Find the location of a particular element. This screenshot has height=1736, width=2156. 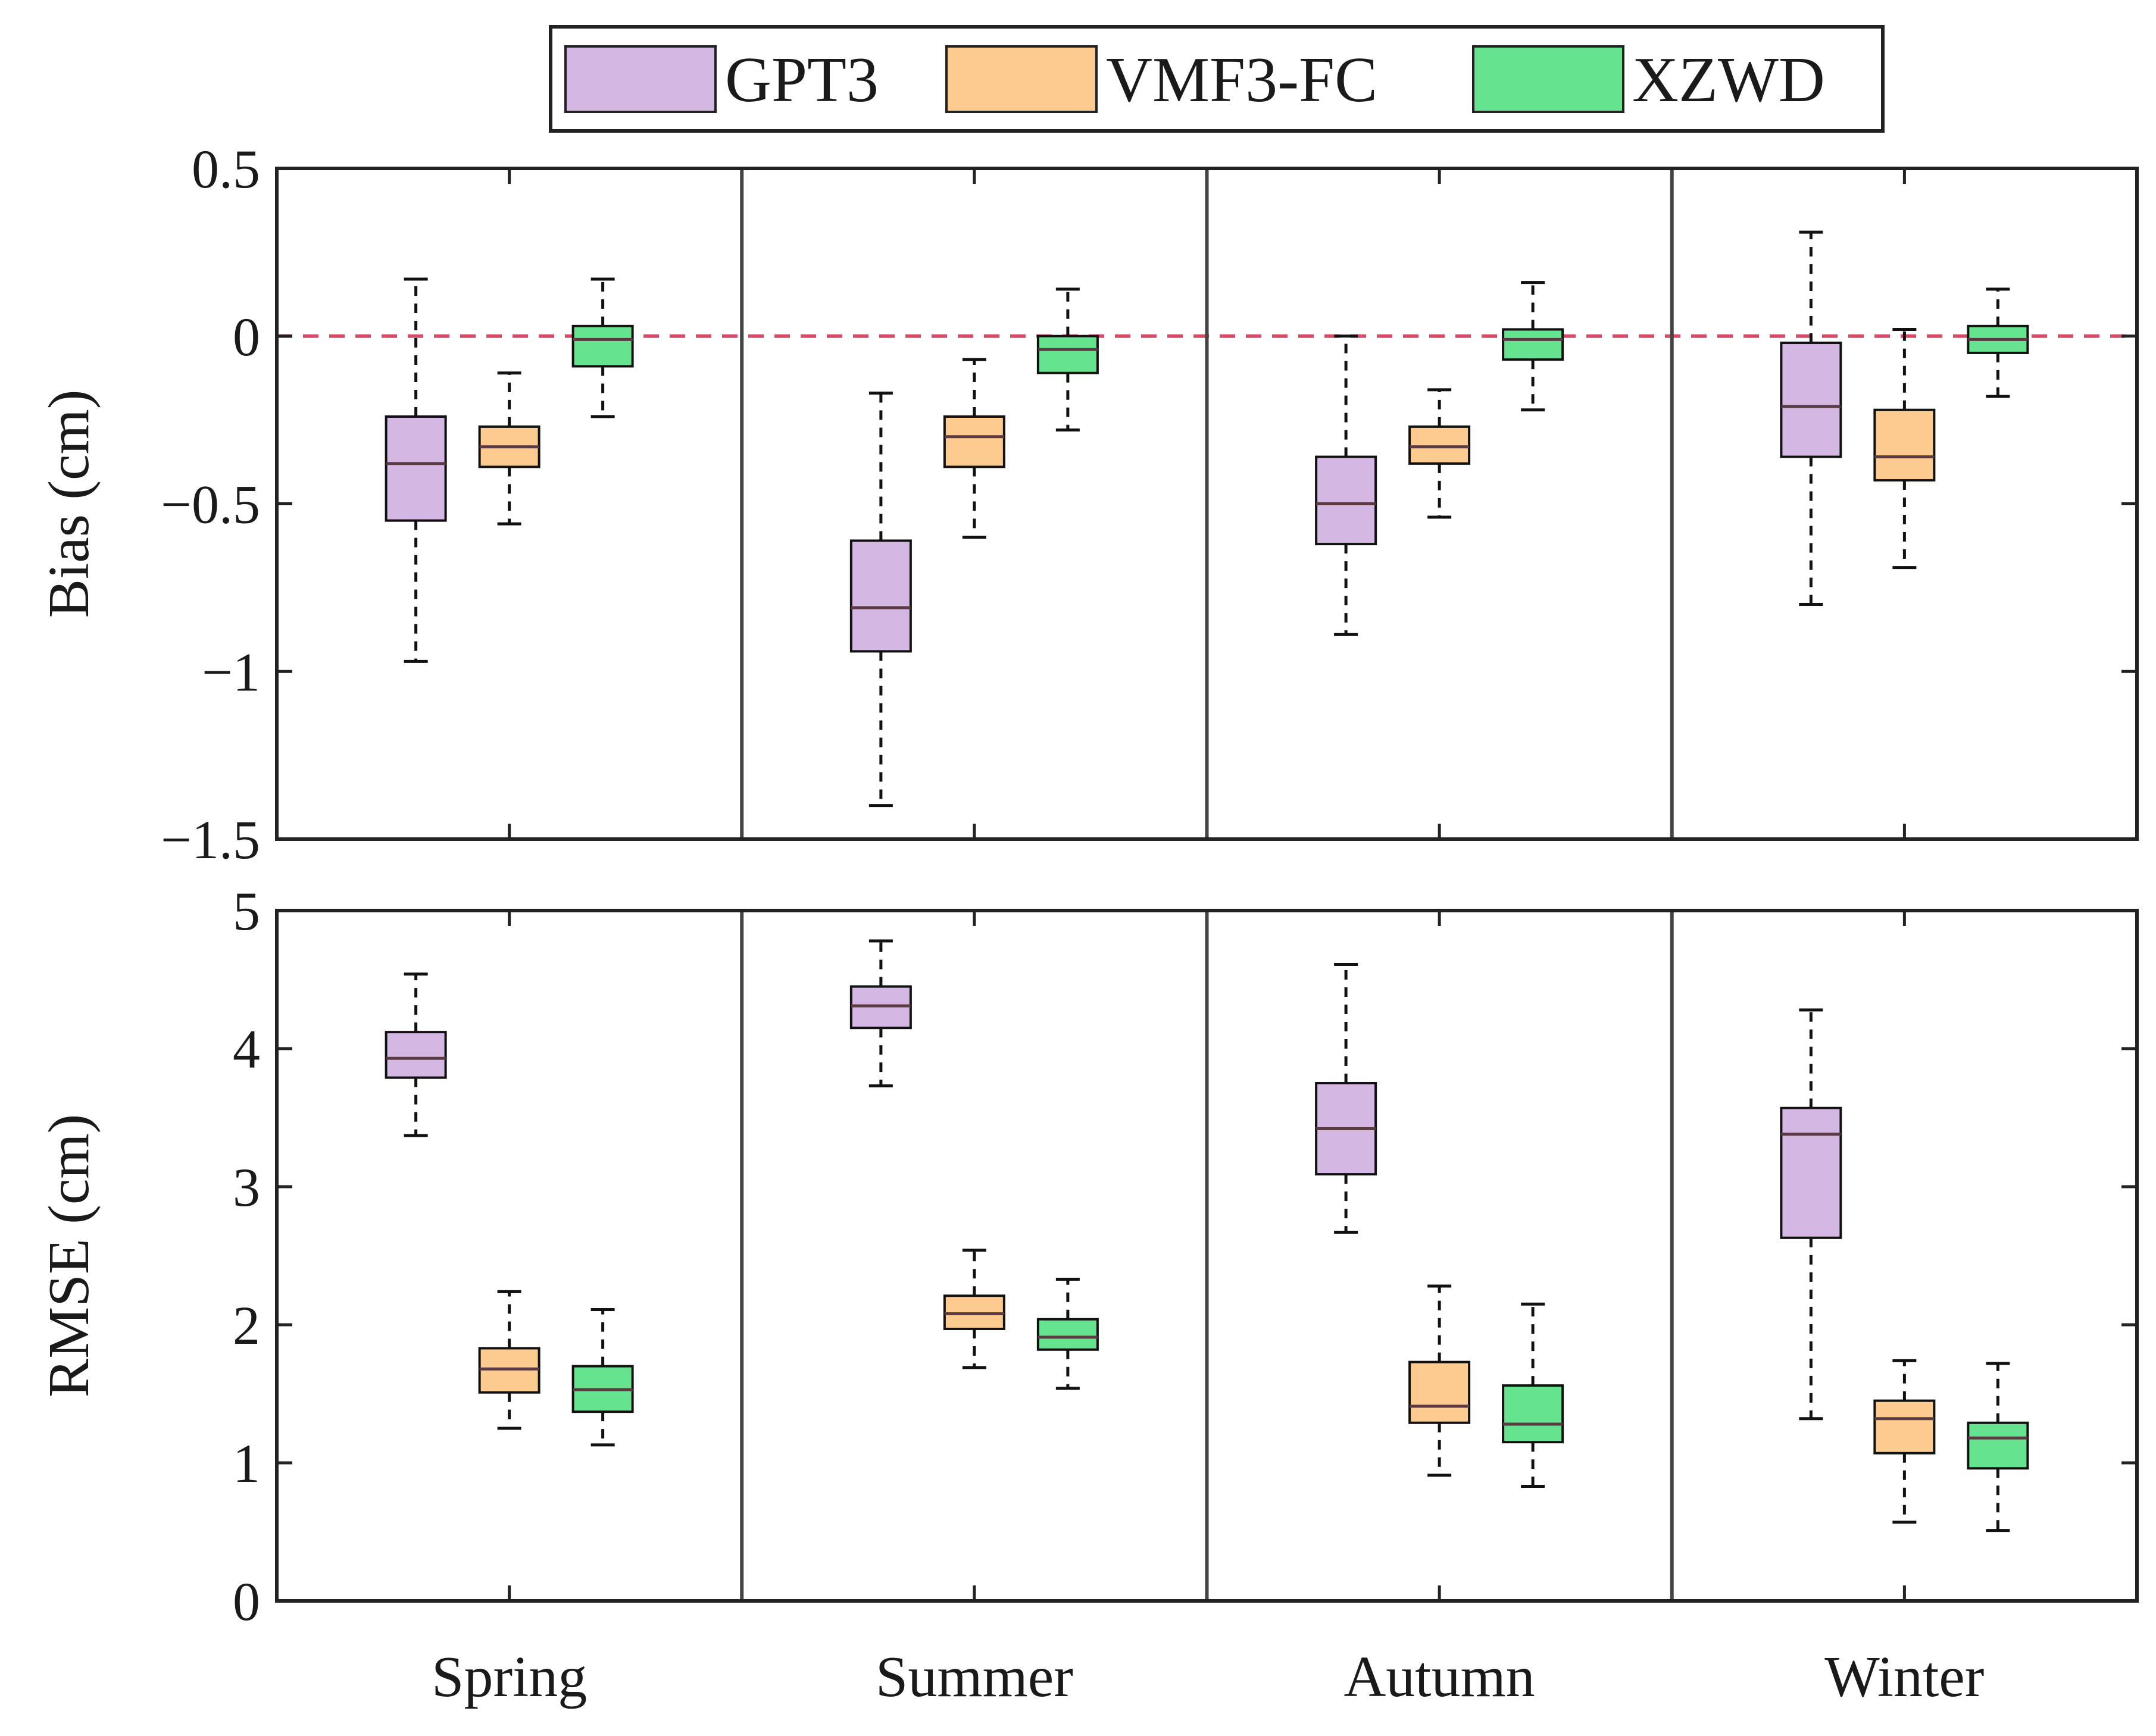

rmse-y-tick-label: 5 is located at coordinates (247, 911).